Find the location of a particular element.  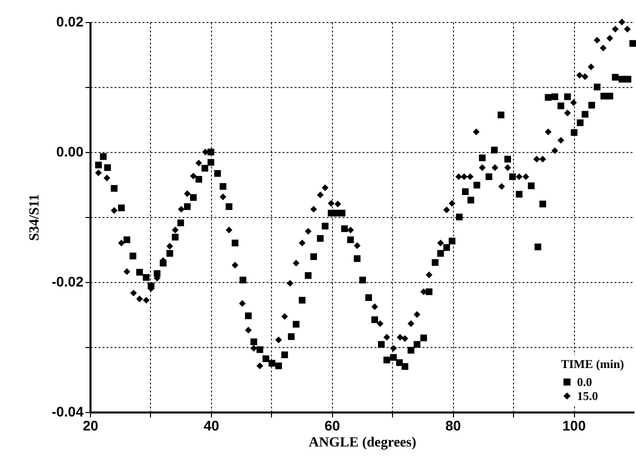

x-tick-label: 80 is located at coordinates (453, 426).